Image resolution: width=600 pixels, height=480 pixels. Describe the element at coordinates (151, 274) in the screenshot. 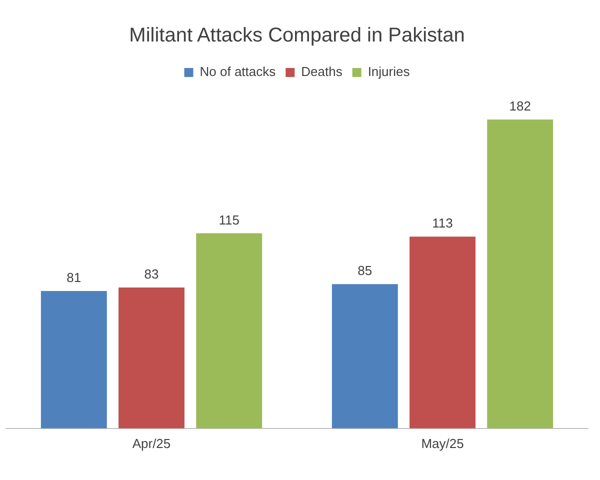

I see `data-label: 83` at that location.